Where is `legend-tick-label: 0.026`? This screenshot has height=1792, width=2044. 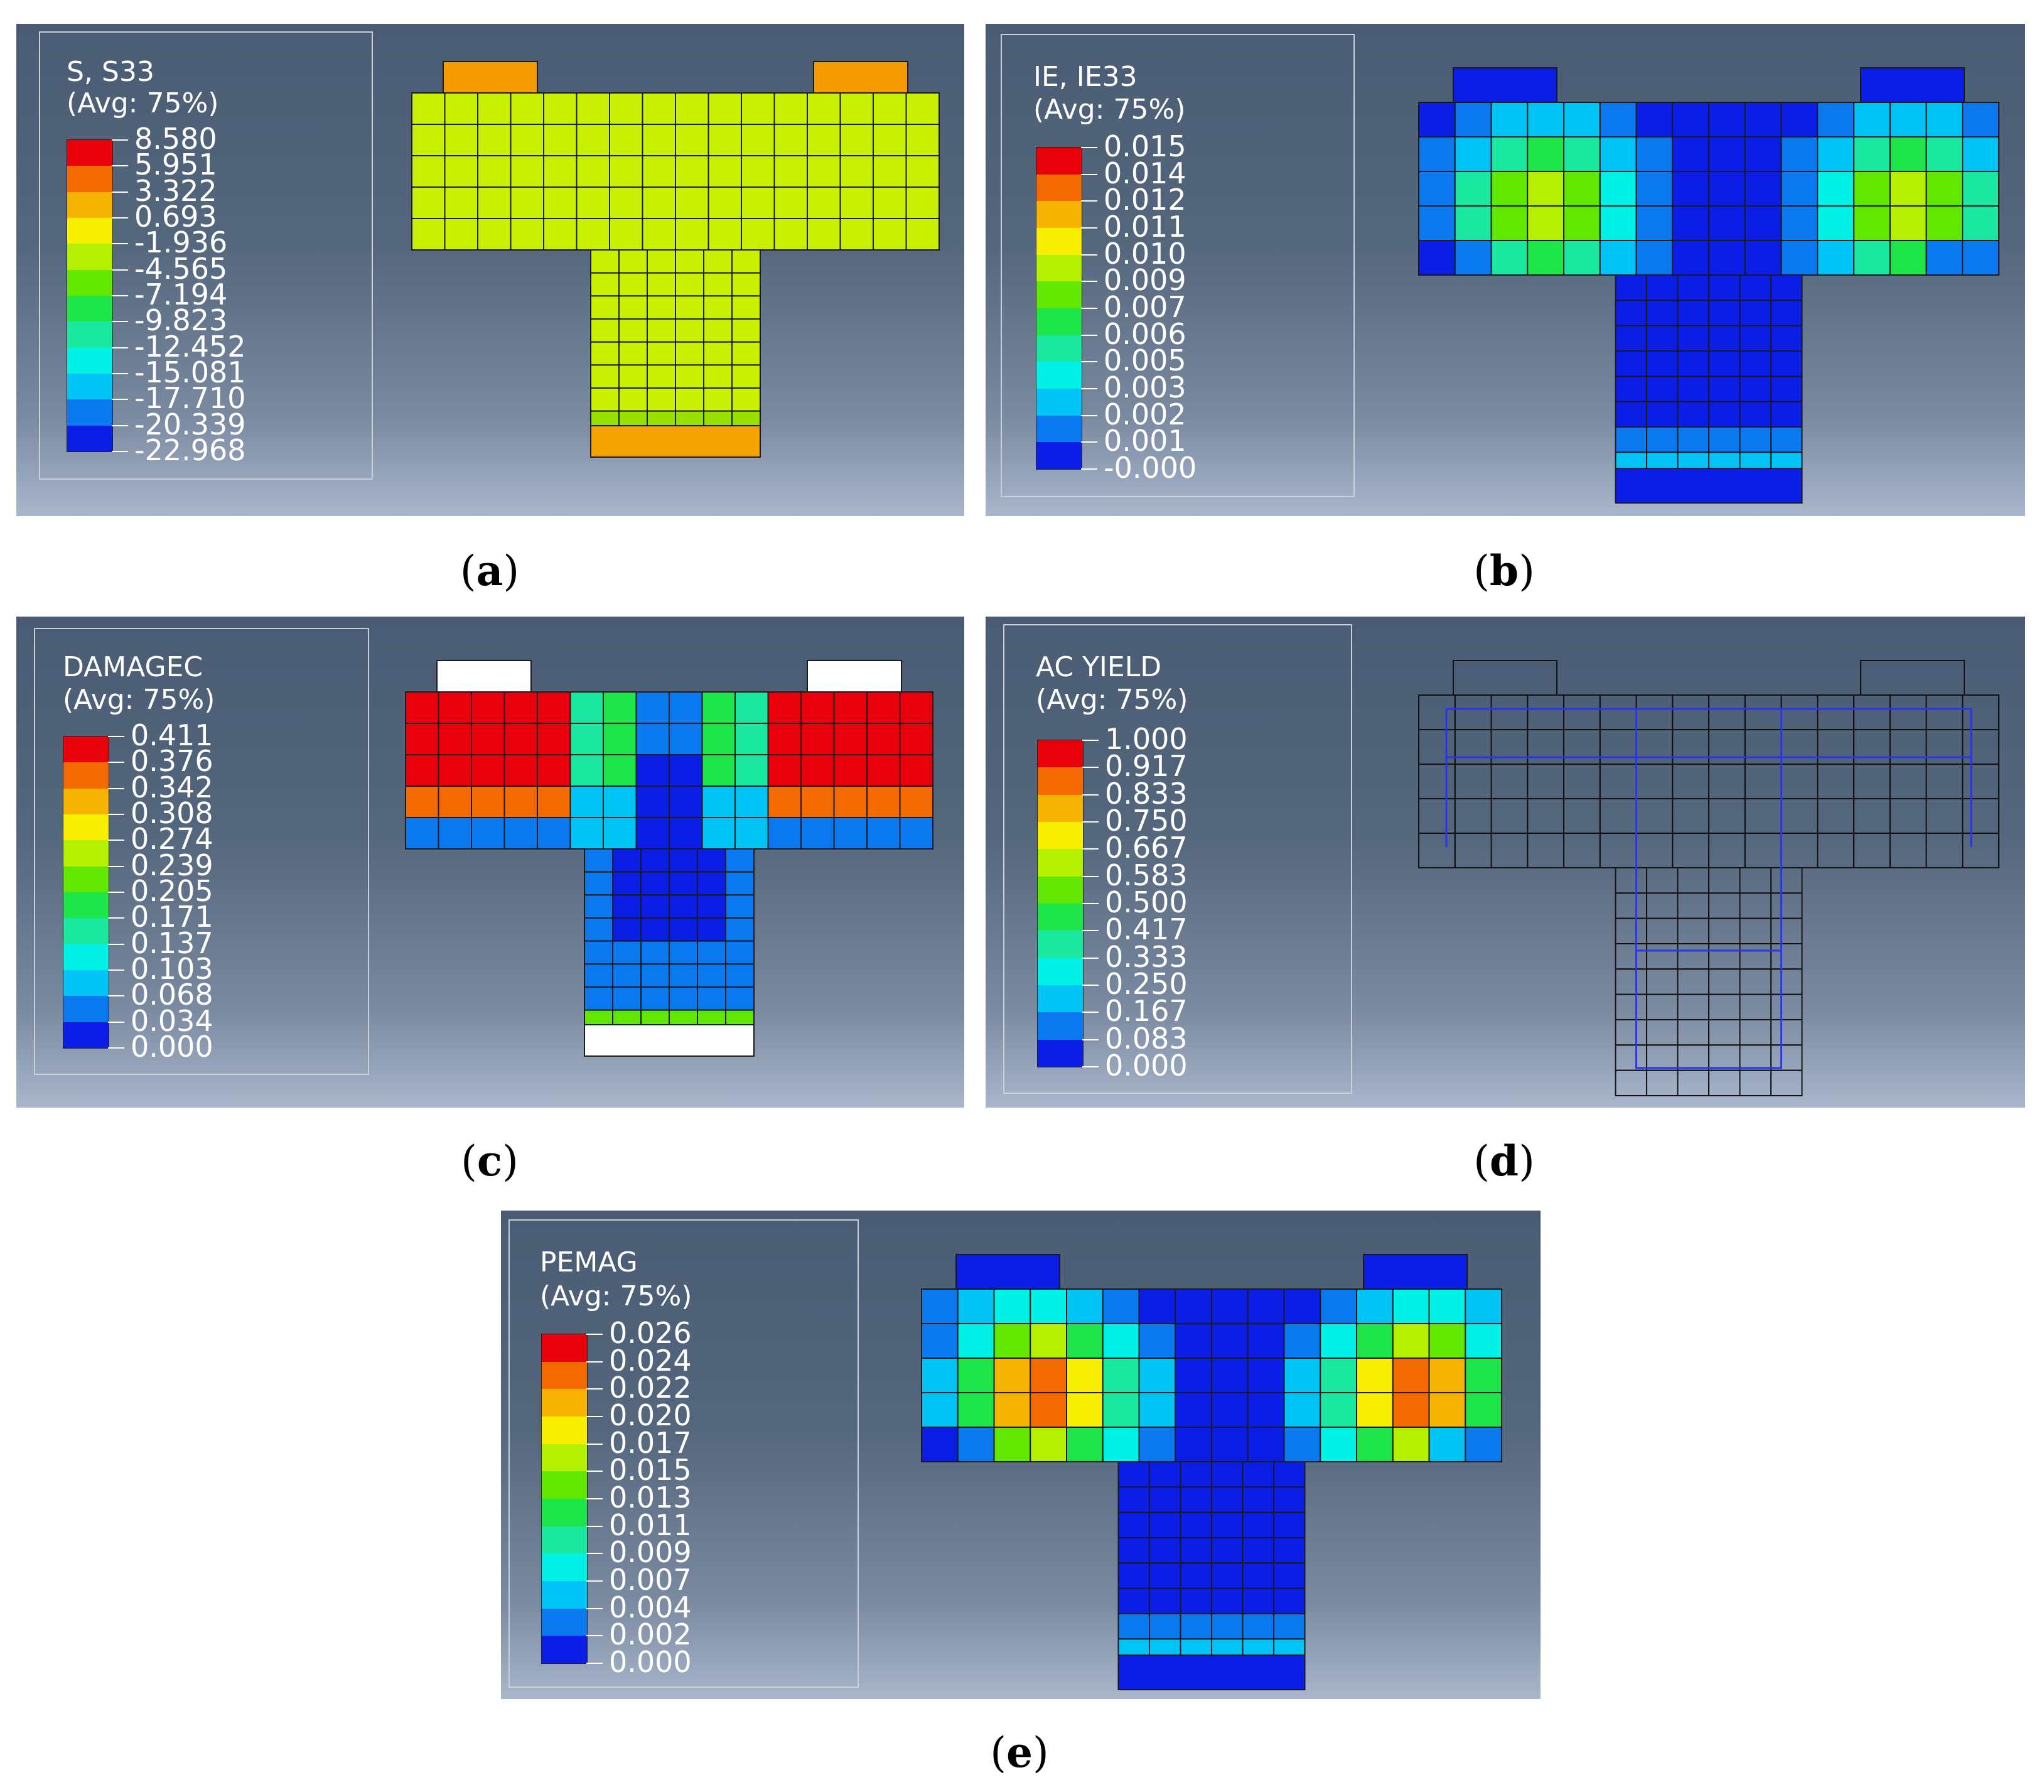 legend-tick-label: 0.026 is located at coordinates (650, 1333).